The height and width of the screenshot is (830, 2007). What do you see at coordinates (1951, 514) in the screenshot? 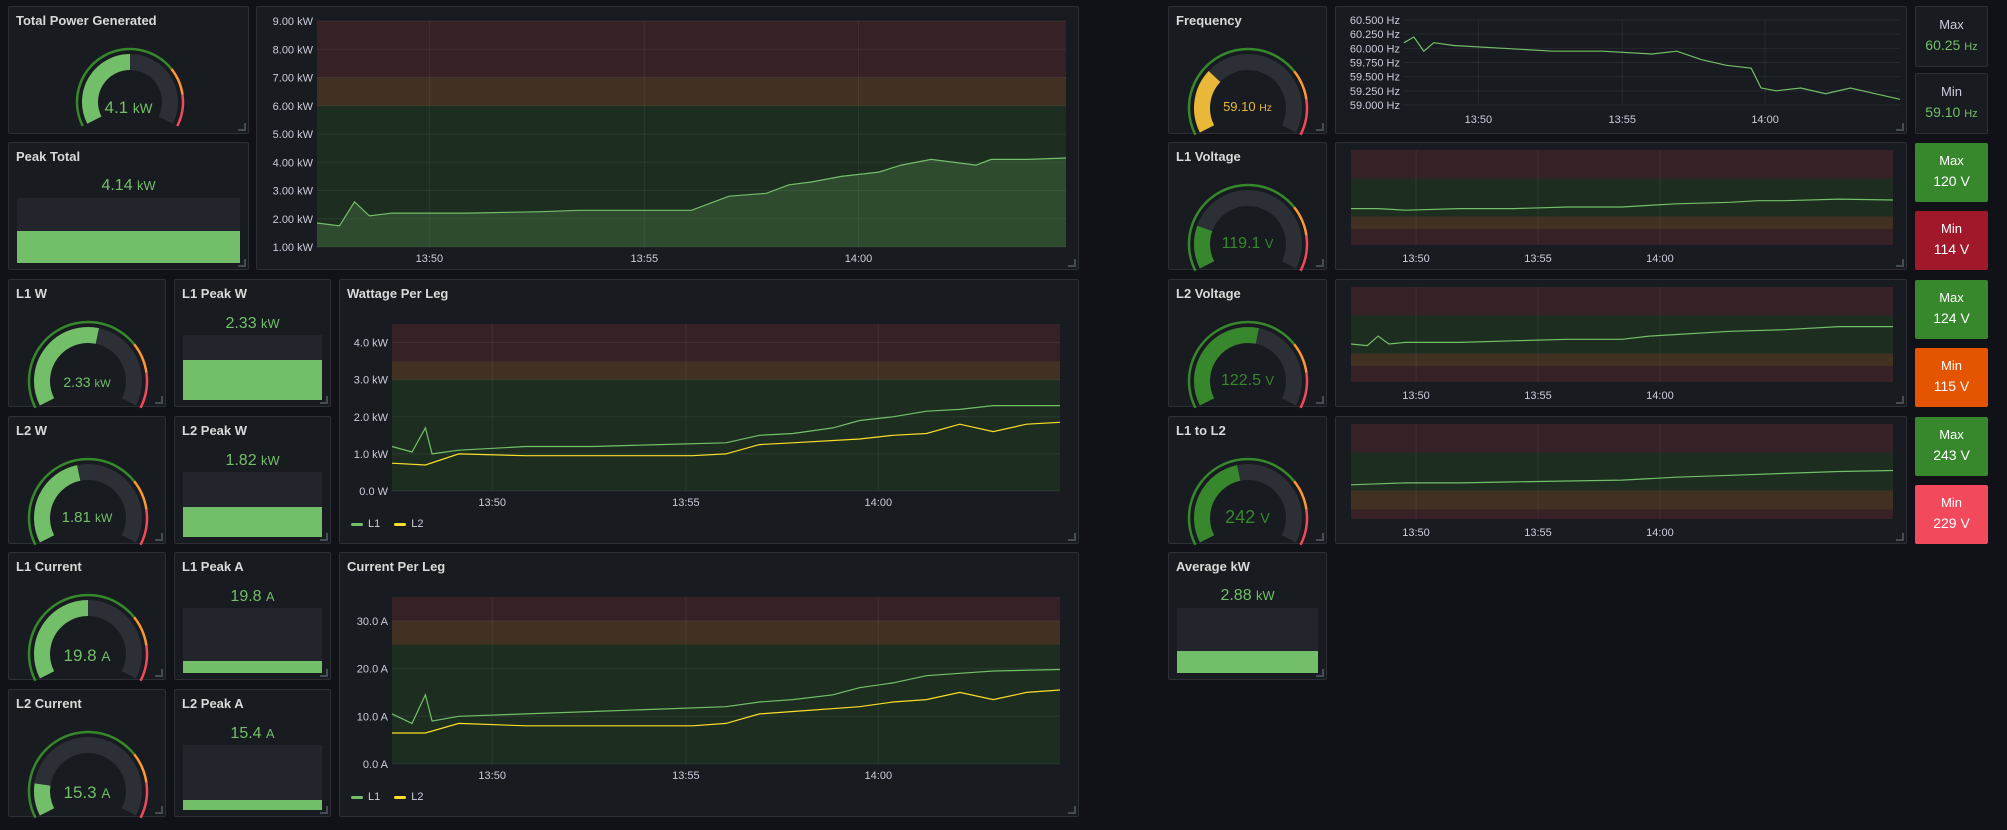
I see `stat-l12-min: Min 229 V` at bounding box center [1951, 514].